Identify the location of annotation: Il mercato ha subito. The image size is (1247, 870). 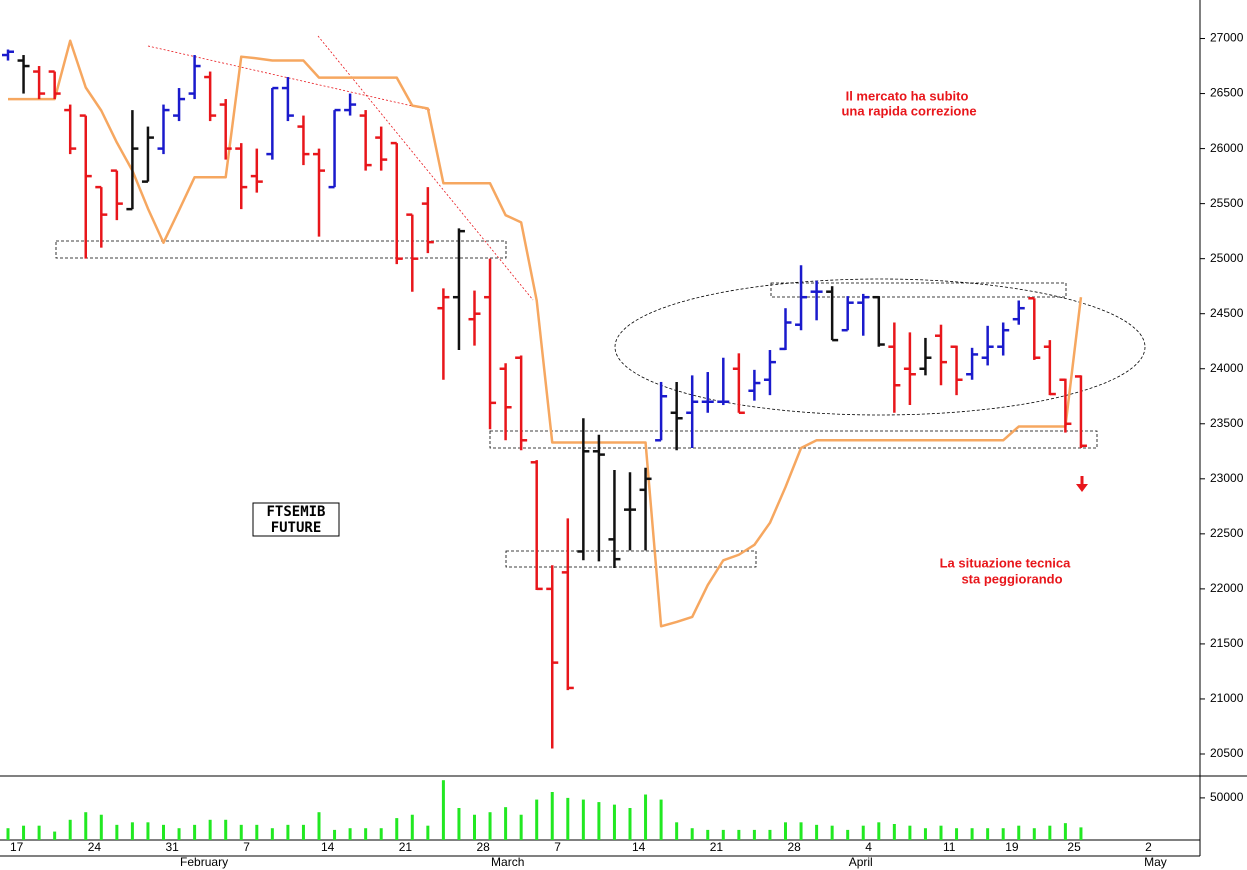
(907, 95).